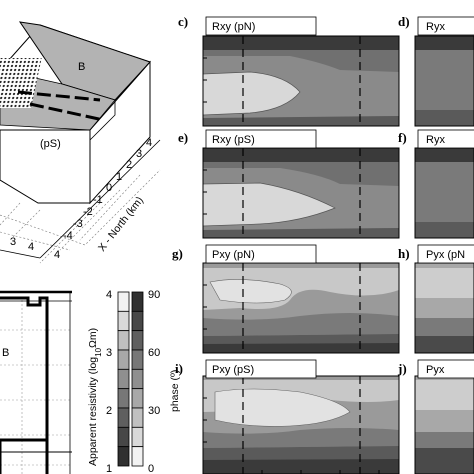  I want to click on block-front-face, so click(45, 166).